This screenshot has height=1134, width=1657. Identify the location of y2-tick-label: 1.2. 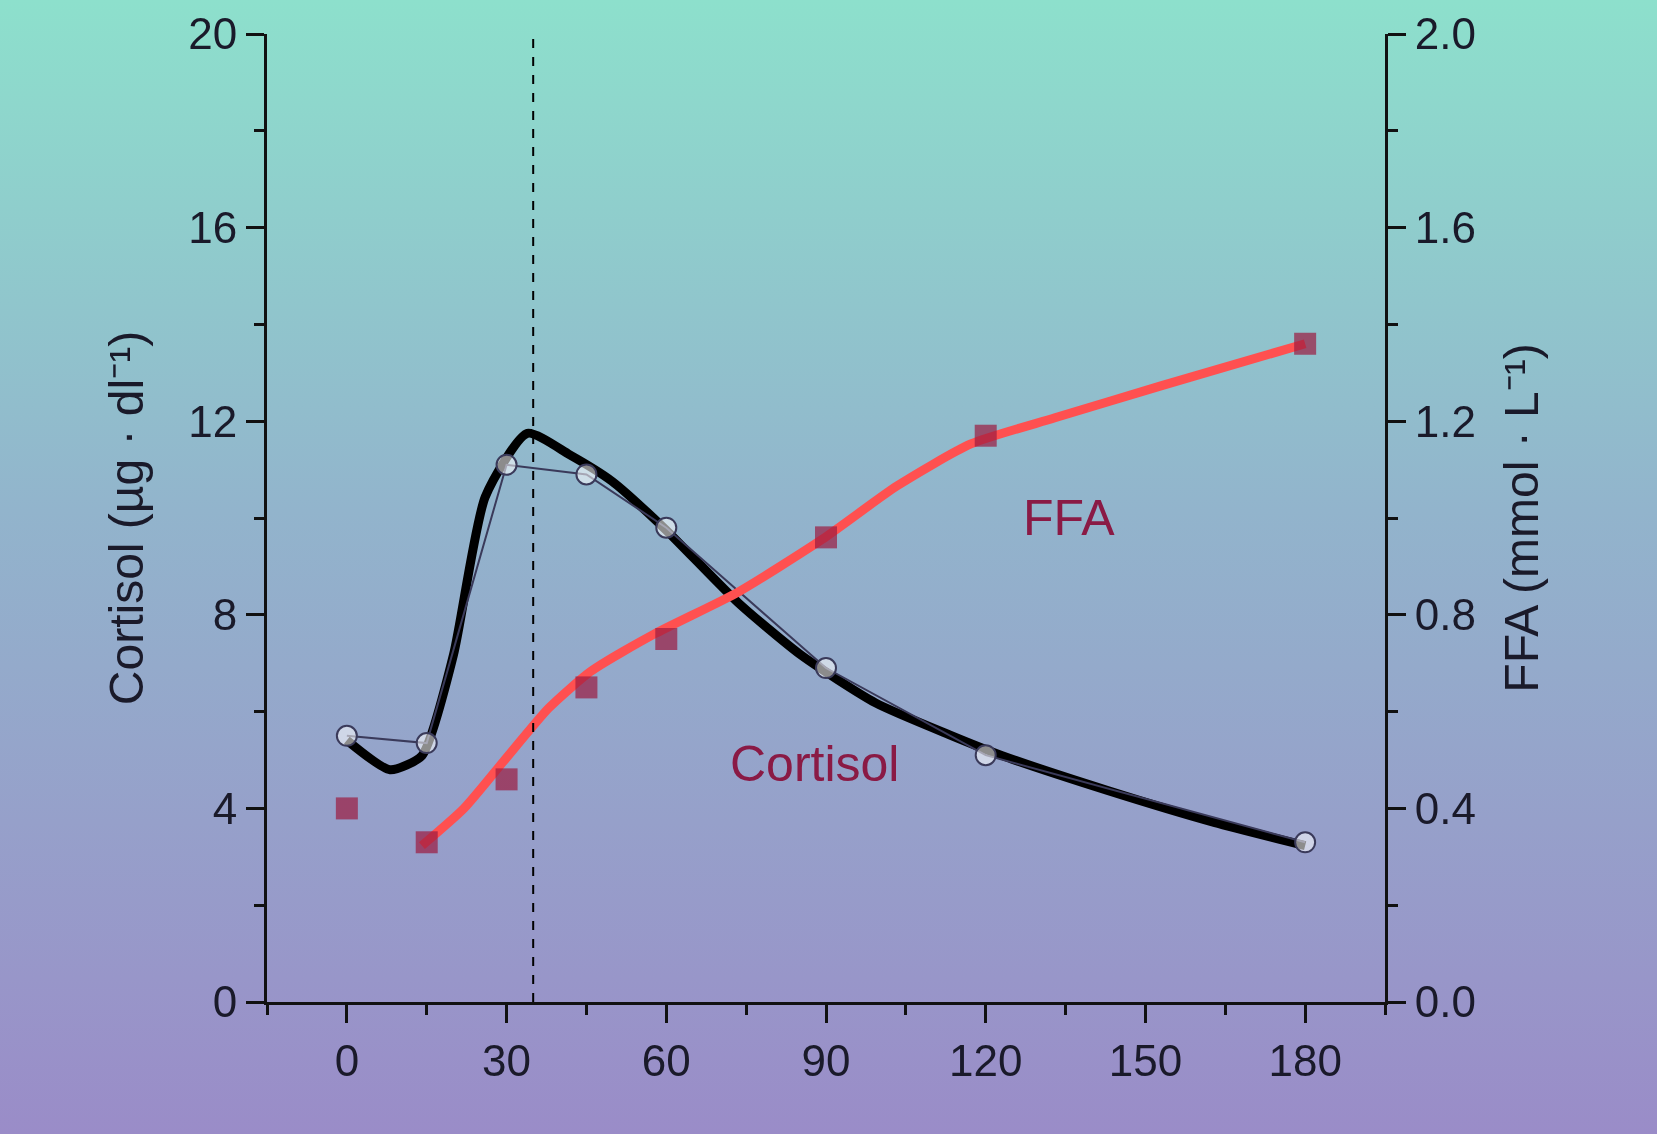
(1445, 421).